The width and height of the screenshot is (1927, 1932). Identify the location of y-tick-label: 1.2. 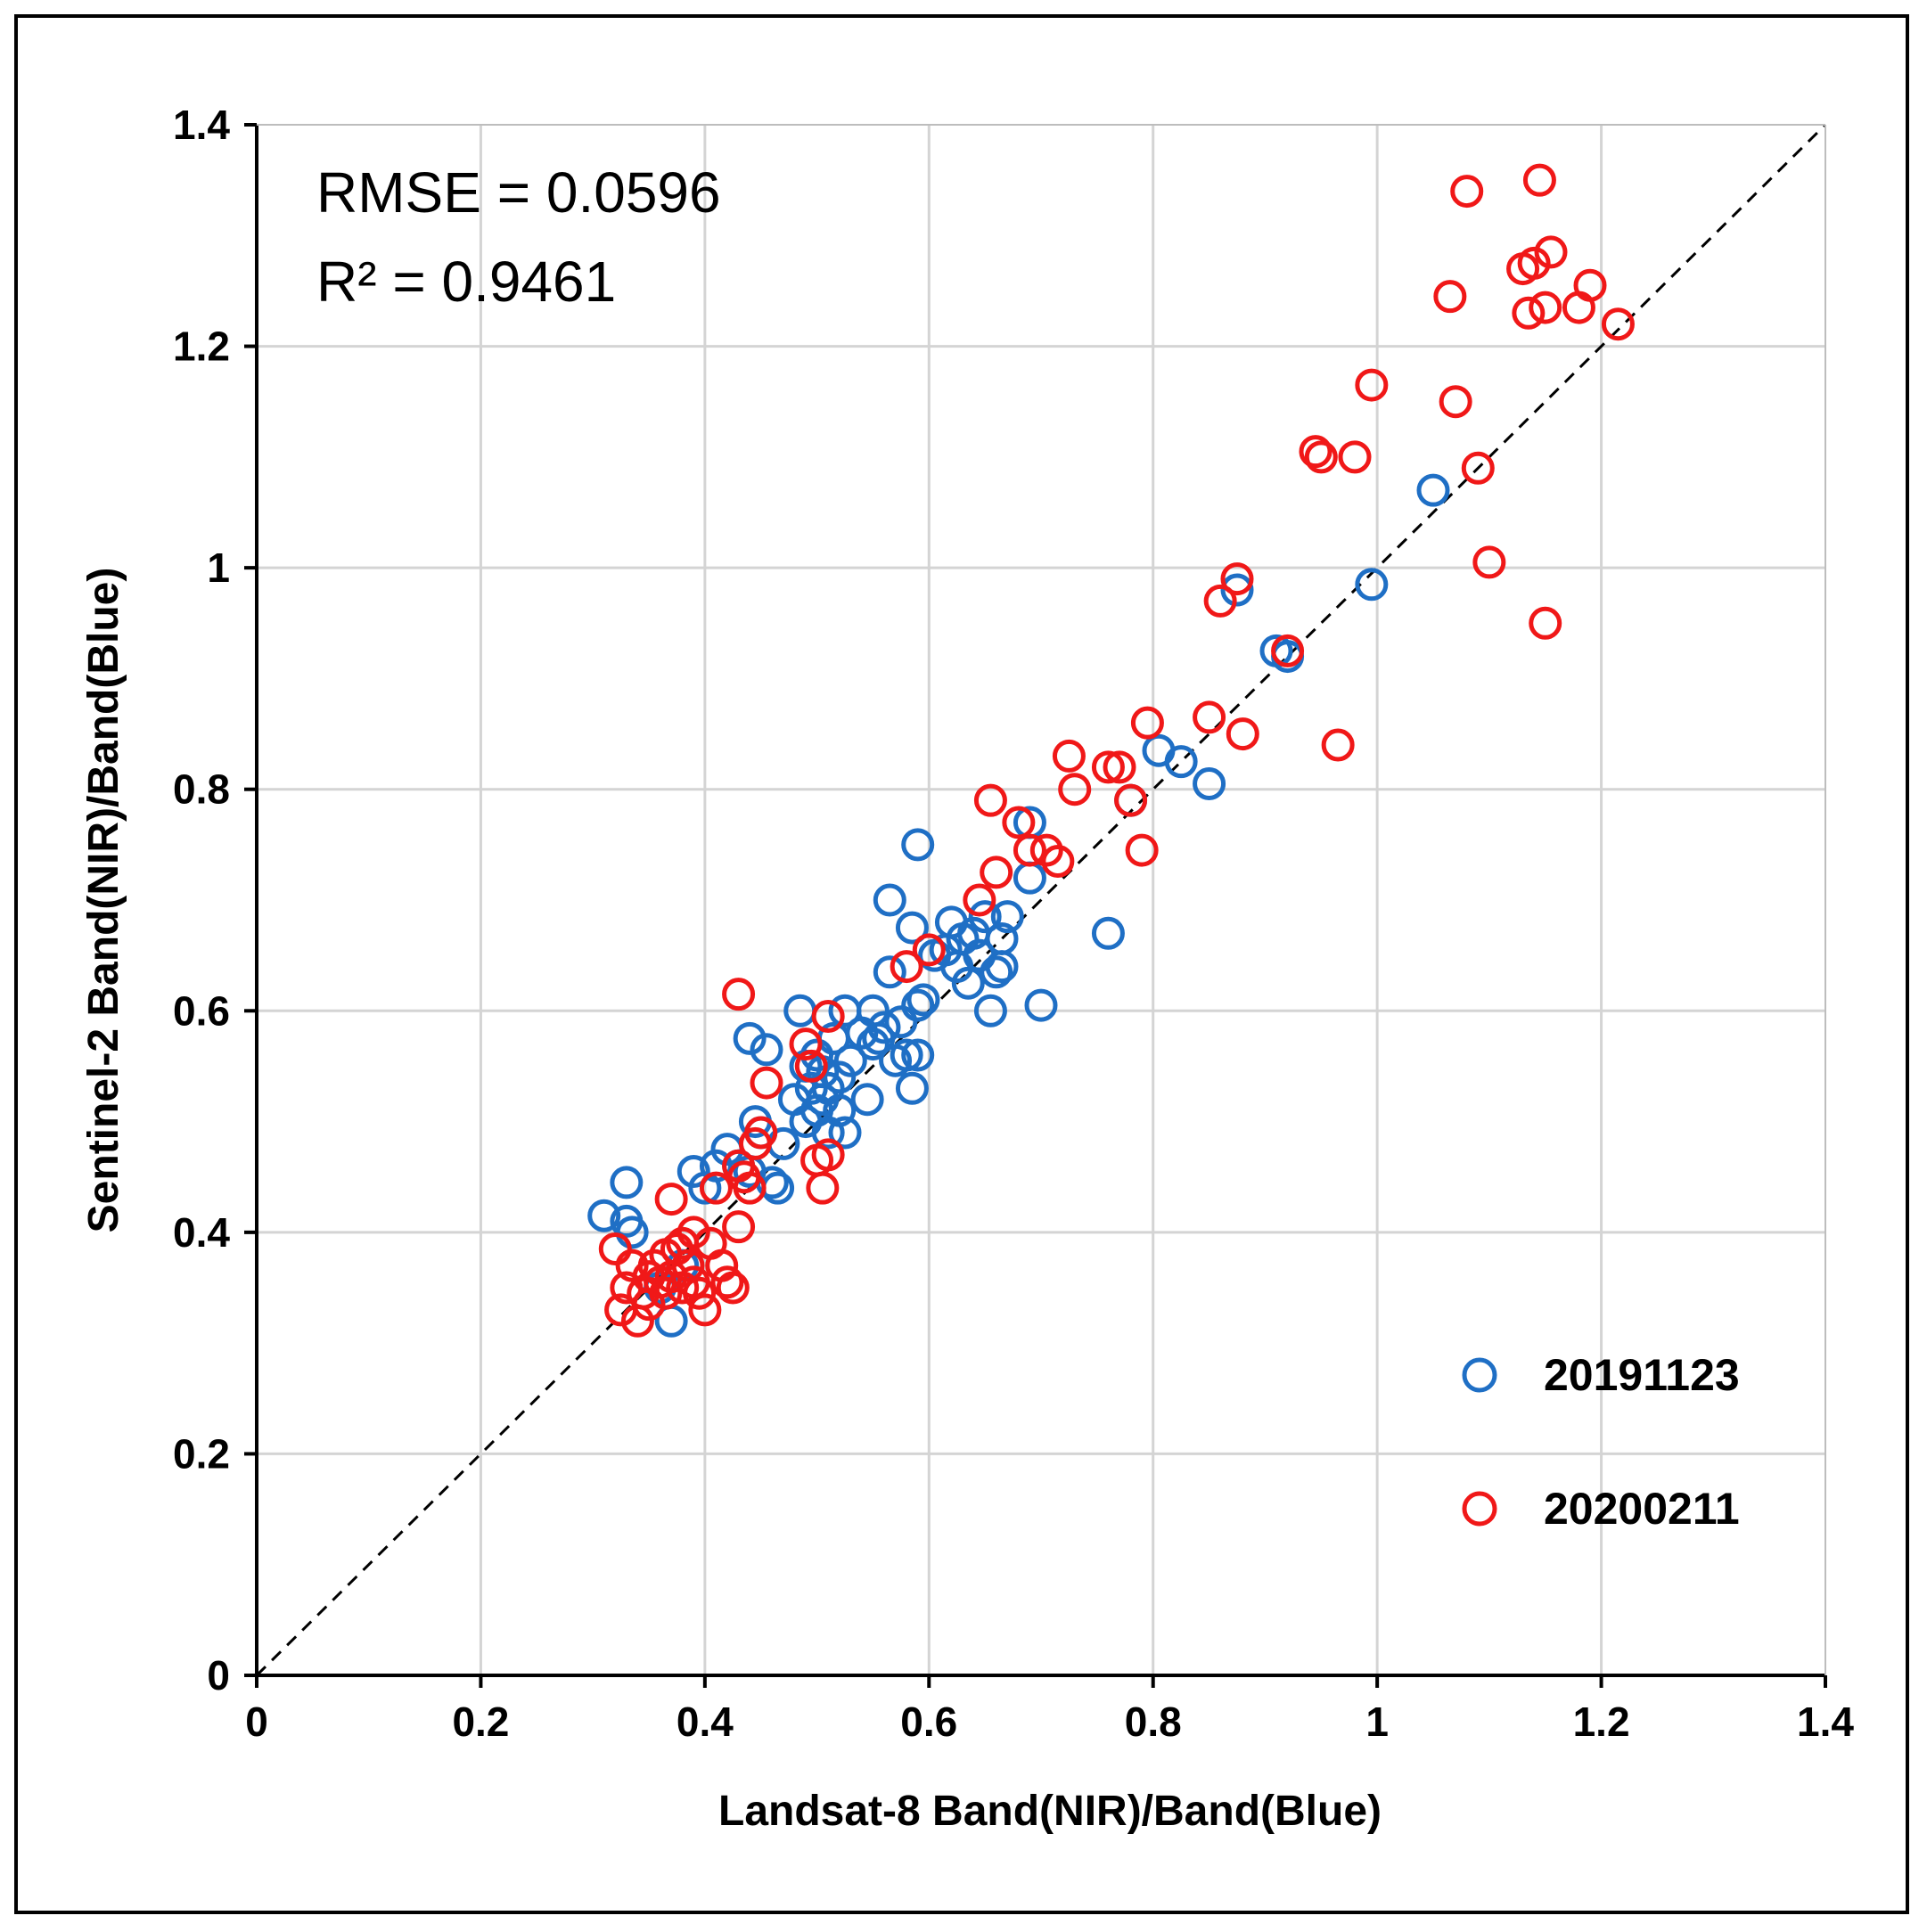
(201, 346).